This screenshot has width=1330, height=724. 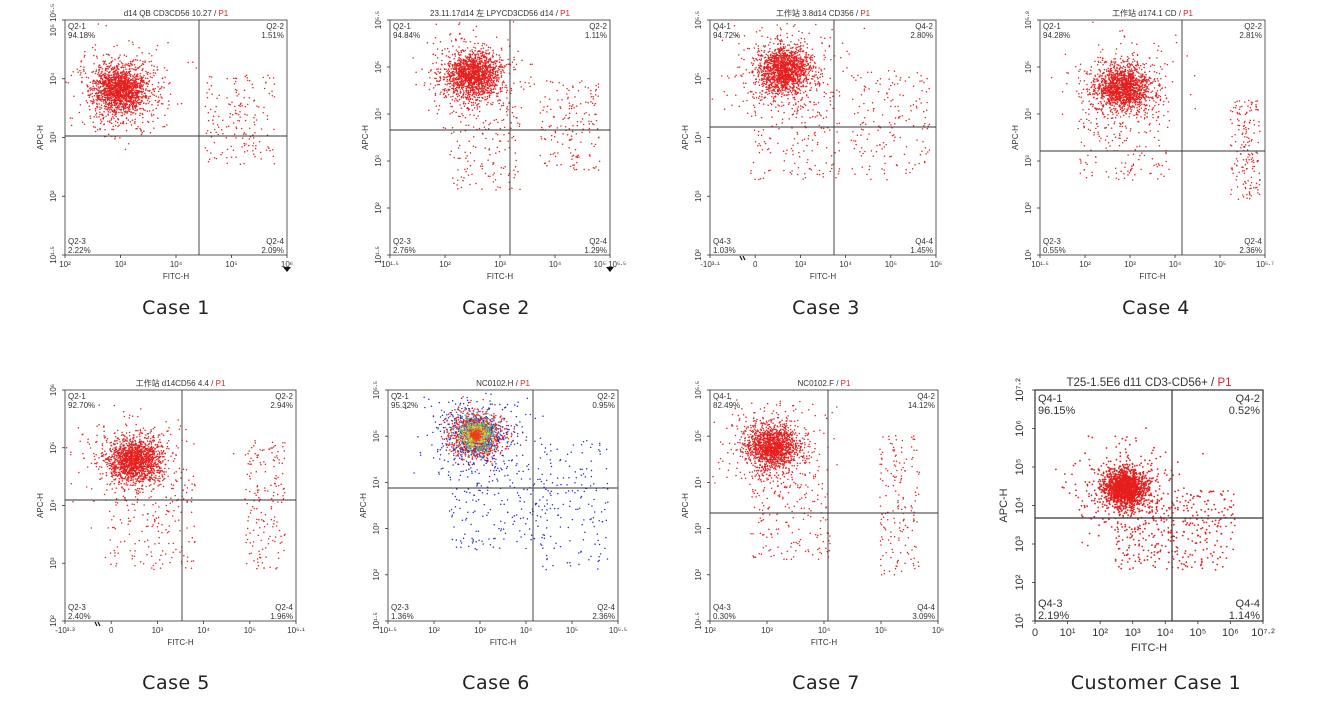 What do you see at coordinates (500, 13) in the screenshot?
I see `plot-title: 23.11.17d14 左 LPYCD3CD56 d14 / P1` at bounding box center [500, 13].